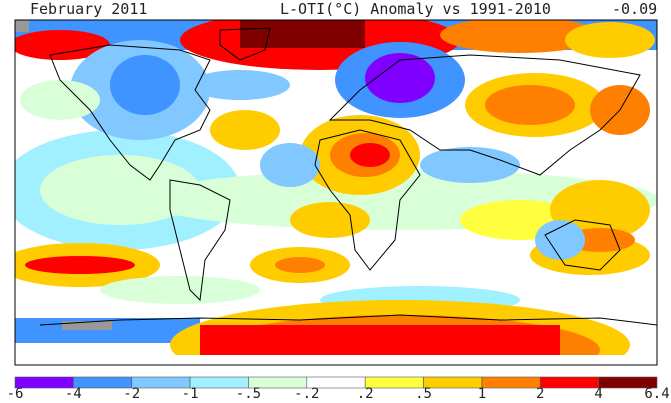  Describe the element at coordinates (15, 394) in the screenshot. I see `legend-label: -6` at that location.